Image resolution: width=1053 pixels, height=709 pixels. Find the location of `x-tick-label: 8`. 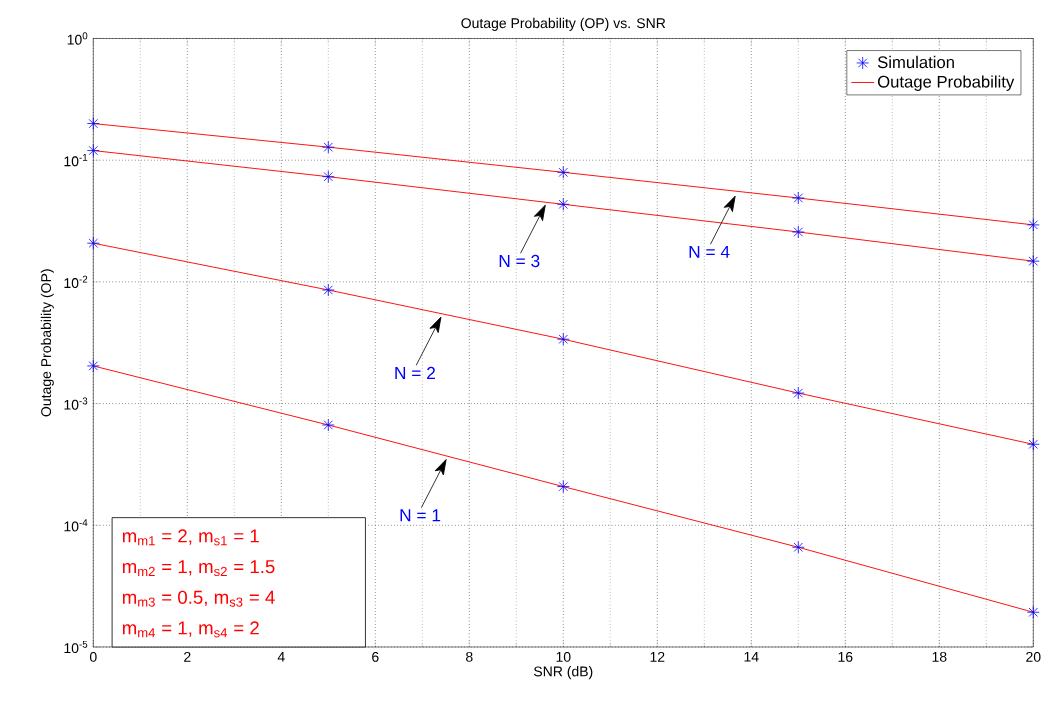

x-tick-label: 8 is located at coordinates (469, 656).